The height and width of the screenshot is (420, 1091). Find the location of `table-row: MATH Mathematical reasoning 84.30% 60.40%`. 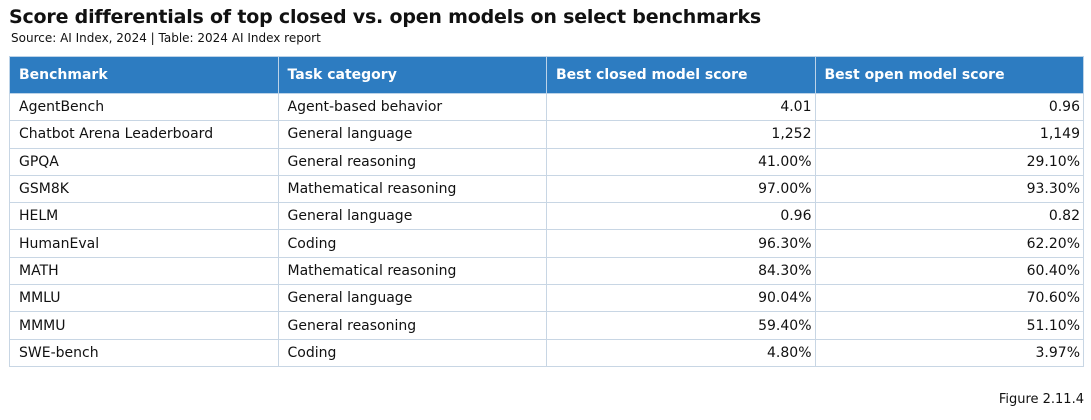

table-row: MATH Mathematical reasoning 84.30% 60.40% is located at coordinates (546, 271).